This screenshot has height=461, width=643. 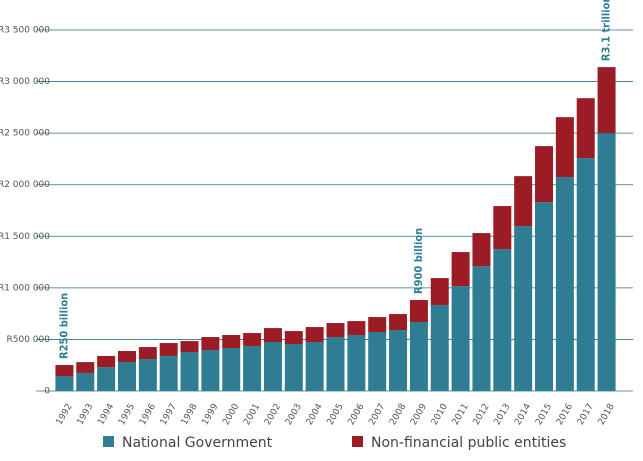 What do you see at coordinates (356, 414) in the screenshot?
I see `x-tick-label: 2006` at bounding box center [356, 414].